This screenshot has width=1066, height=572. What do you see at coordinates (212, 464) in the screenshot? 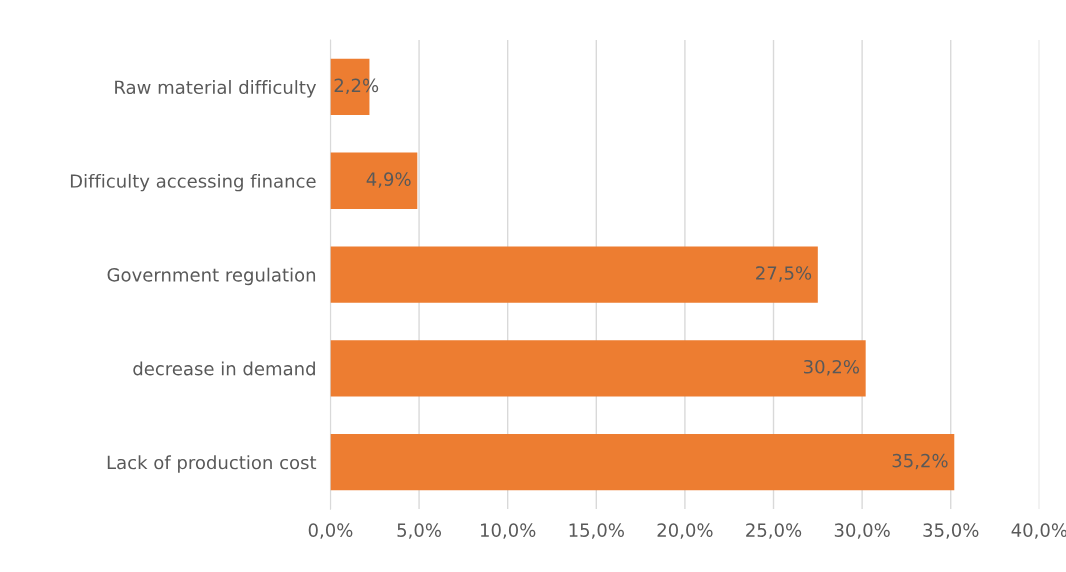
I see `y-tick-label: Lack of production cost` at bounding box center [212, 464].